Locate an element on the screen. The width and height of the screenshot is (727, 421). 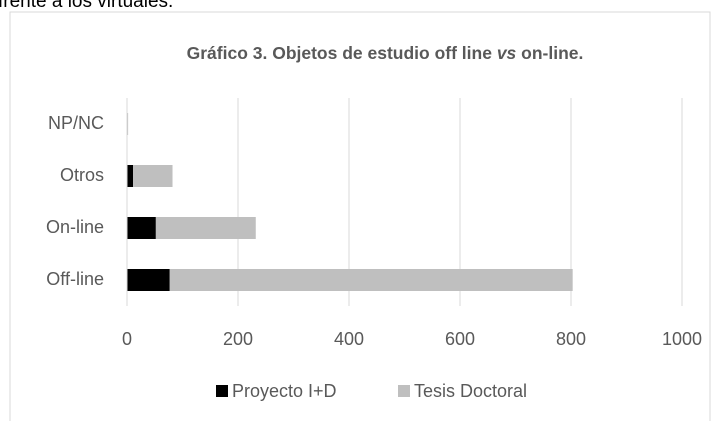
legend-label: Proyecto I+D is located at coordinates (284, 391).